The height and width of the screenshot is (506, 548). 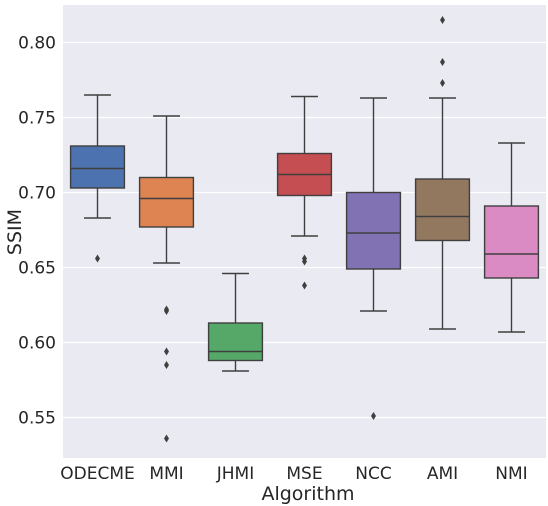 What do you see at coordinates (37, 269) in the screenshot?
I see `y-tick-label: 0.65` at bounding box center [37, 269].